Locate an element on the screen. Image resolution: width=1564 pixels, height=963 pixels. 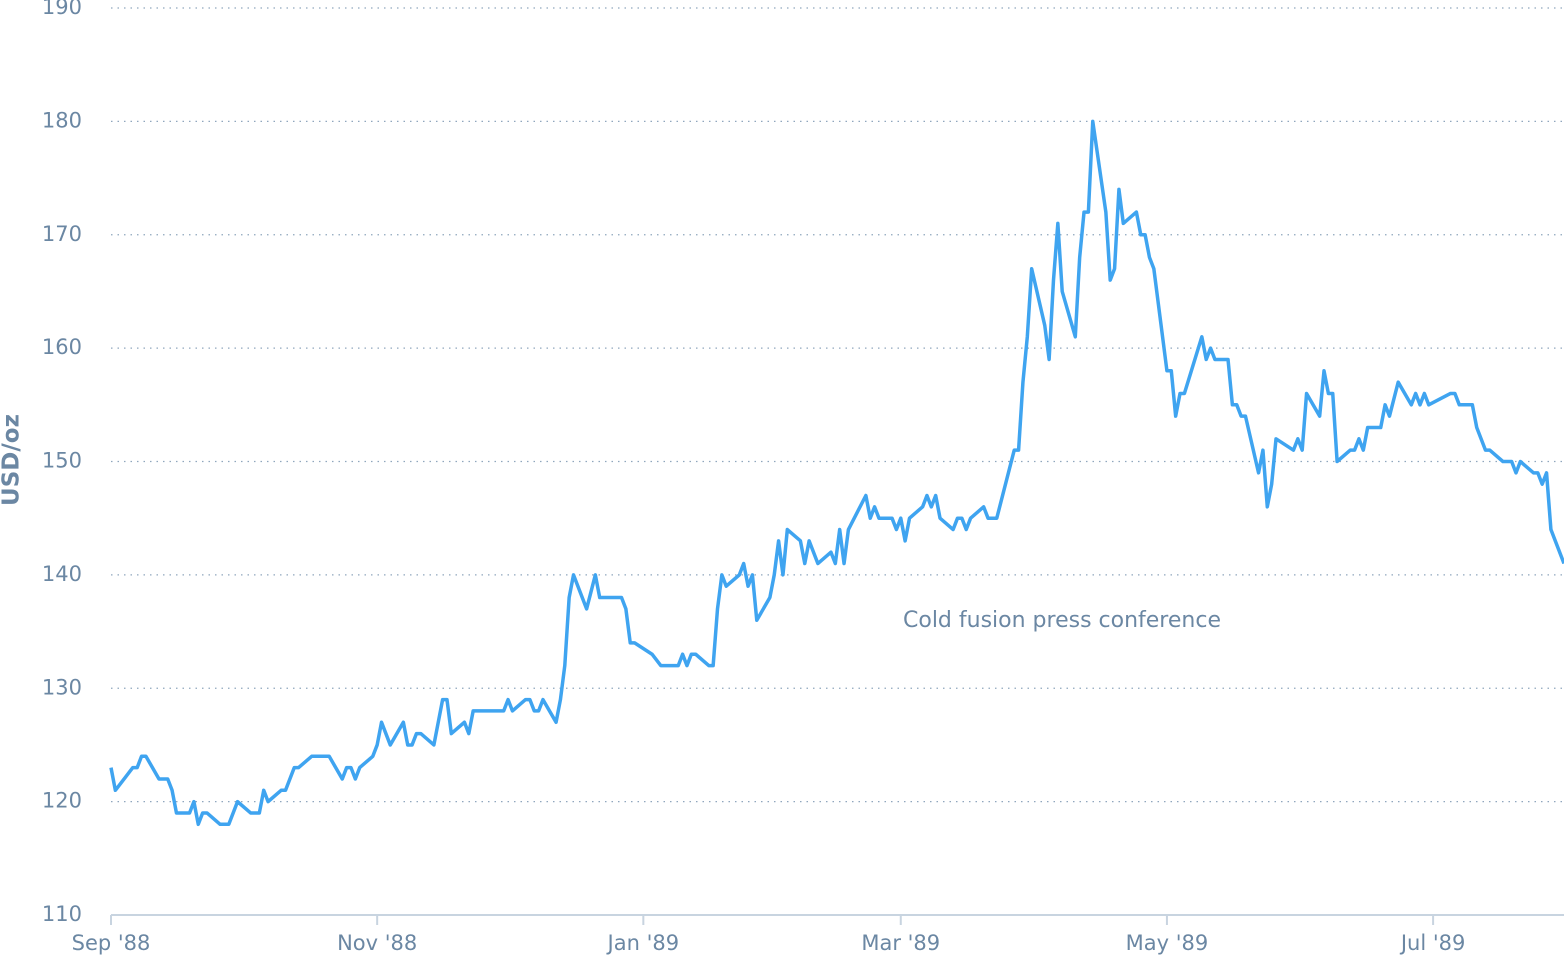
x-tick-label: Mar '89 is located at coordinates (900, 943).